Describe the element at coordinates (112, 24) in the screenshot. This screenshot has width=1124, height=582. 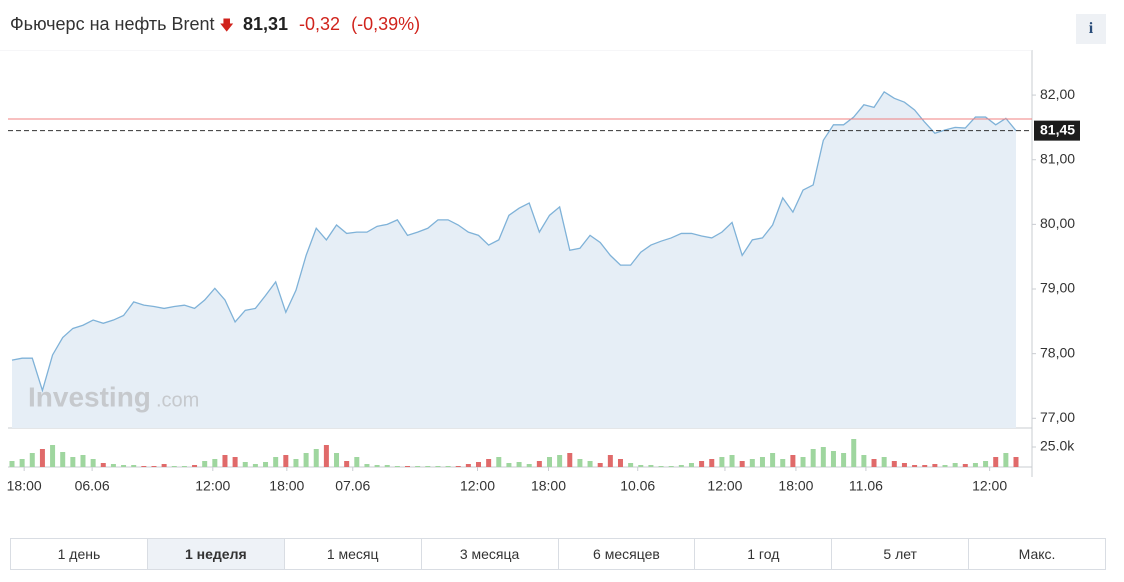
I see `title: Фьючерс на нефть Brent` at that location.